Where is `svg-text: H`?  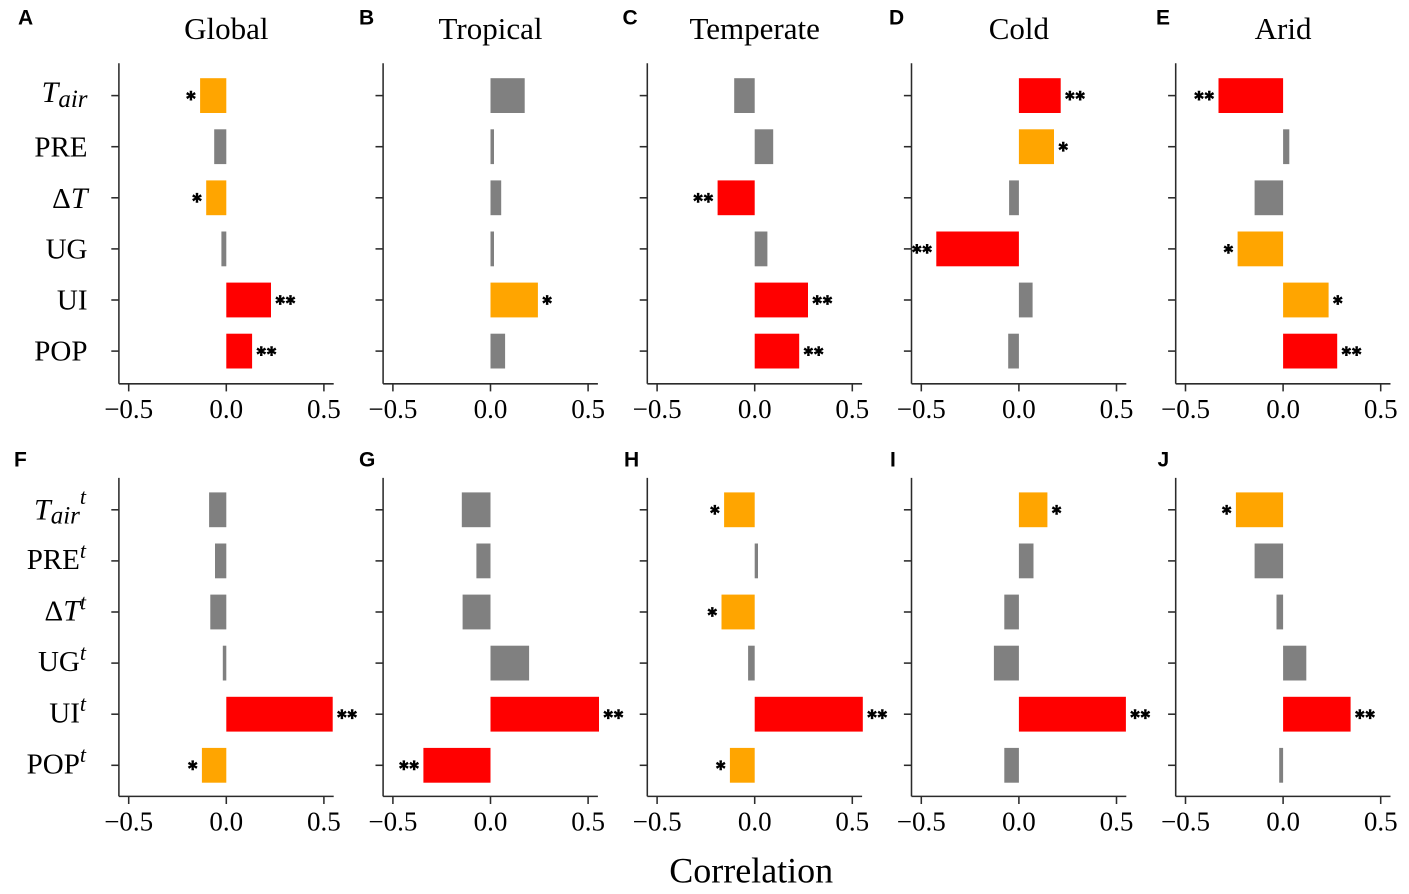 svg-text: H is located at coordinates (631, 460).